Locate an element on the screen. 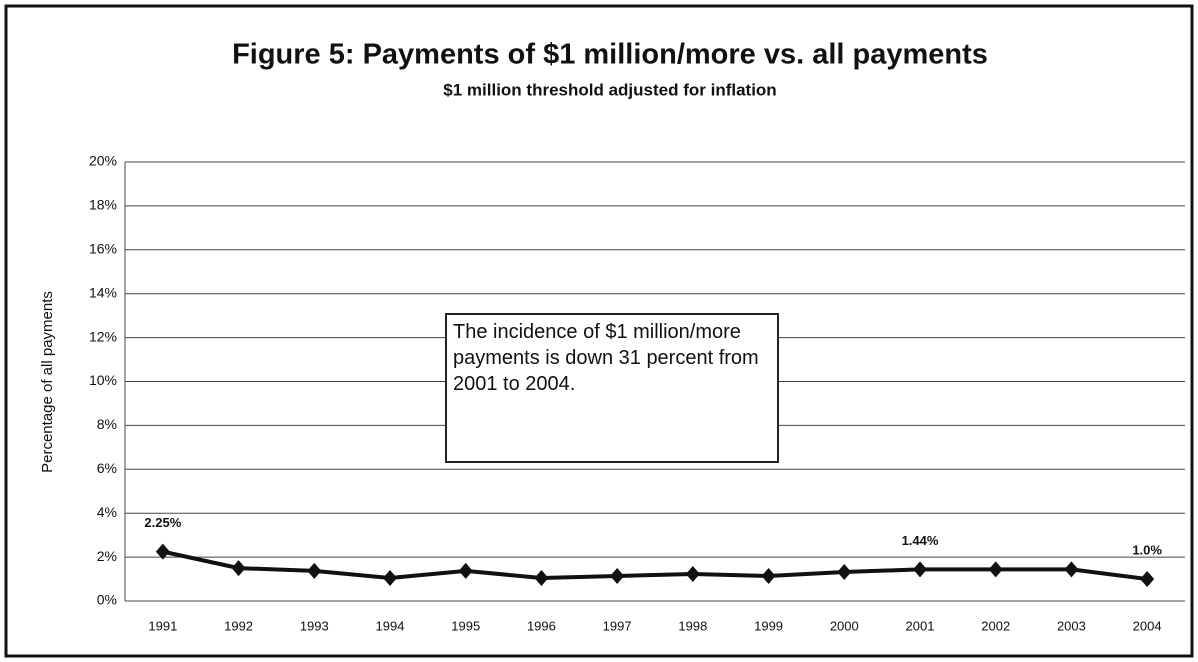 The image size is (1198, 662). y-tick-label: 0% is located at coordinates (107, 600).